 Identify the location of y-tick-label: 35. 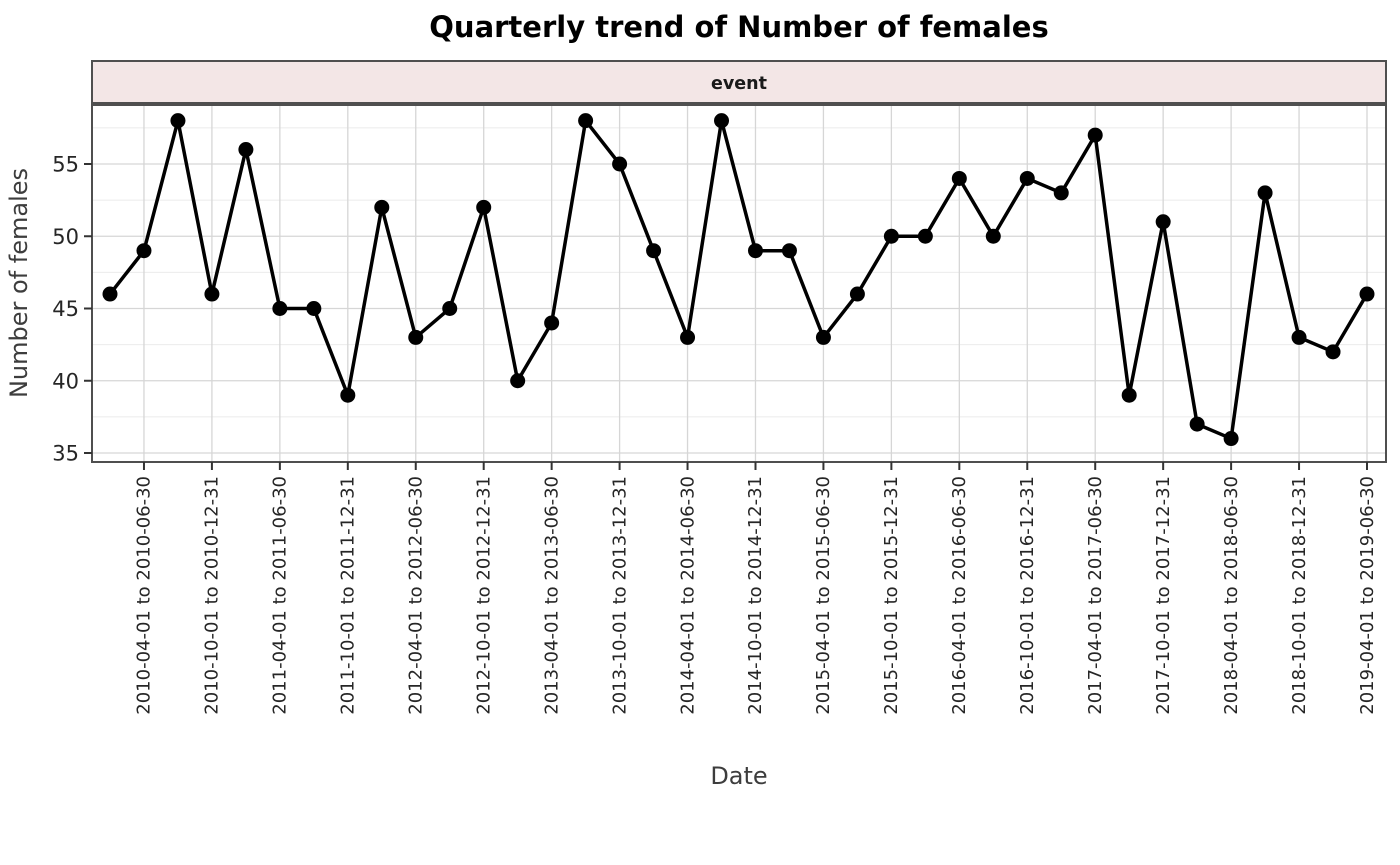
(65, 454).